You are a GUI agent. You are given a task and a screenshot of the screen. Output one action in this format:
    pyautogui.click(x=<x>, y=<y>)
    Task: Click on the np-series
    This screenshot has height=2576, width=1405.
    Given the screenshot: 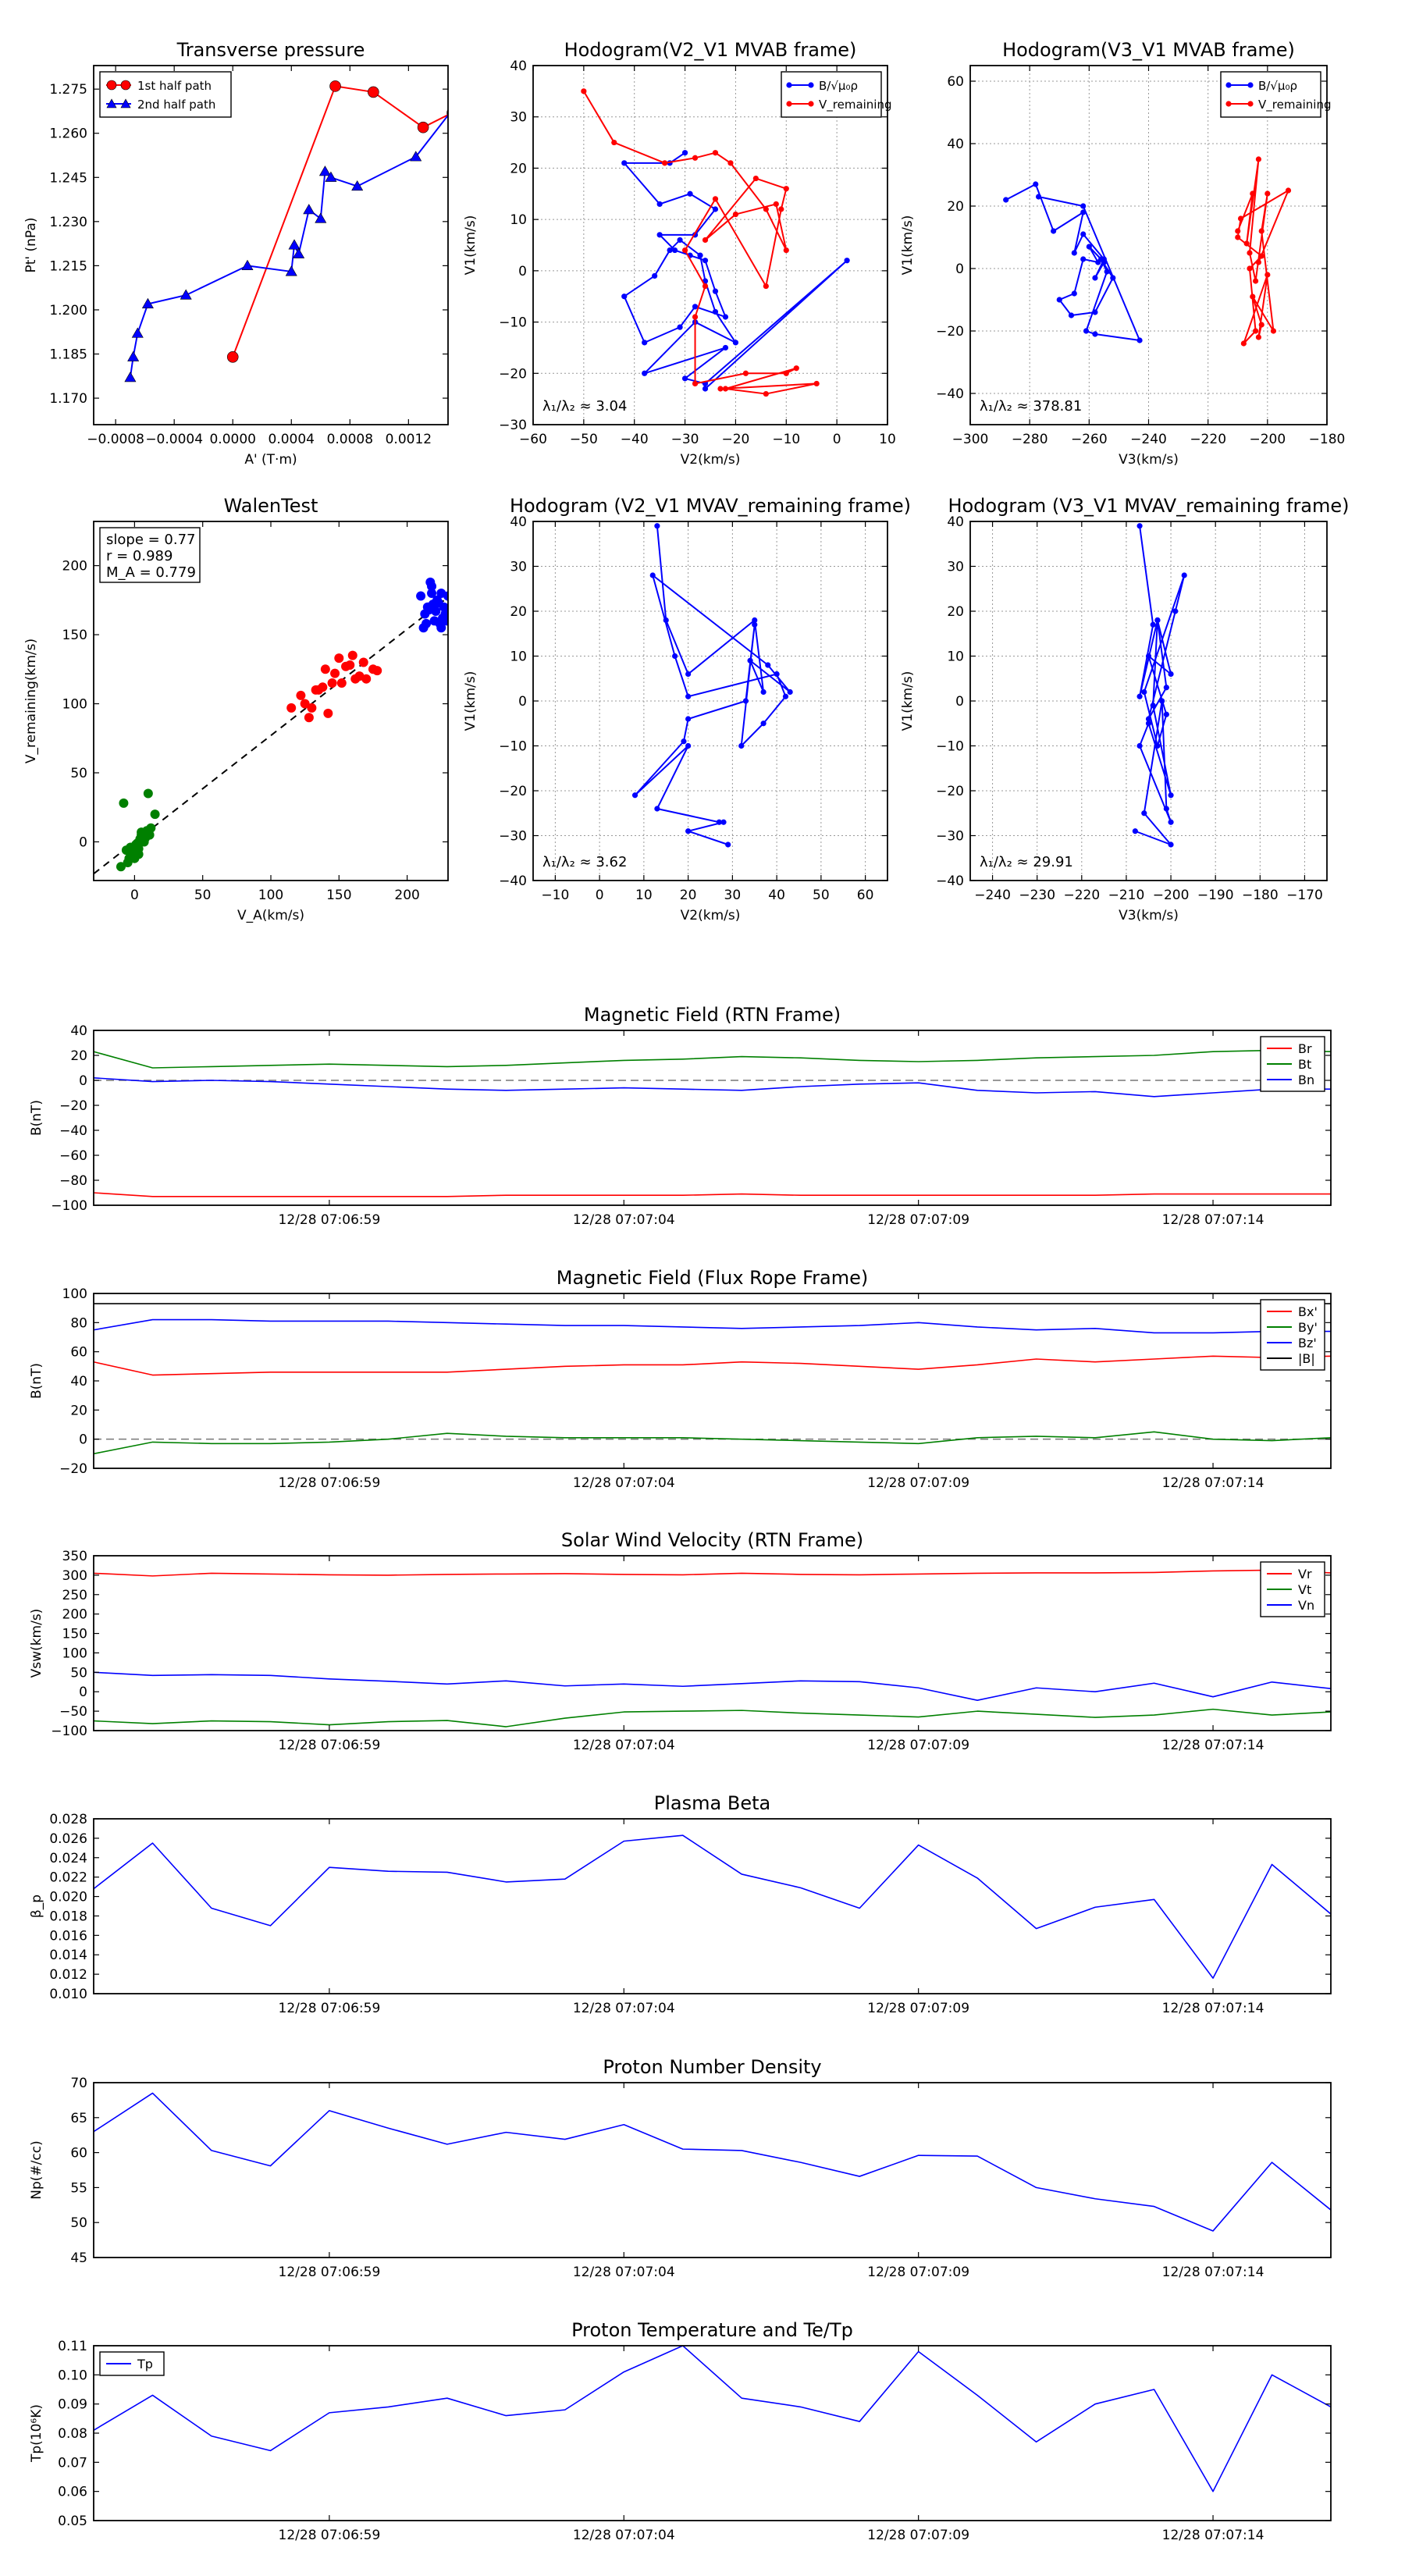 What is the action you would take?
    pyautogui.click(x=713, y=2162)
    